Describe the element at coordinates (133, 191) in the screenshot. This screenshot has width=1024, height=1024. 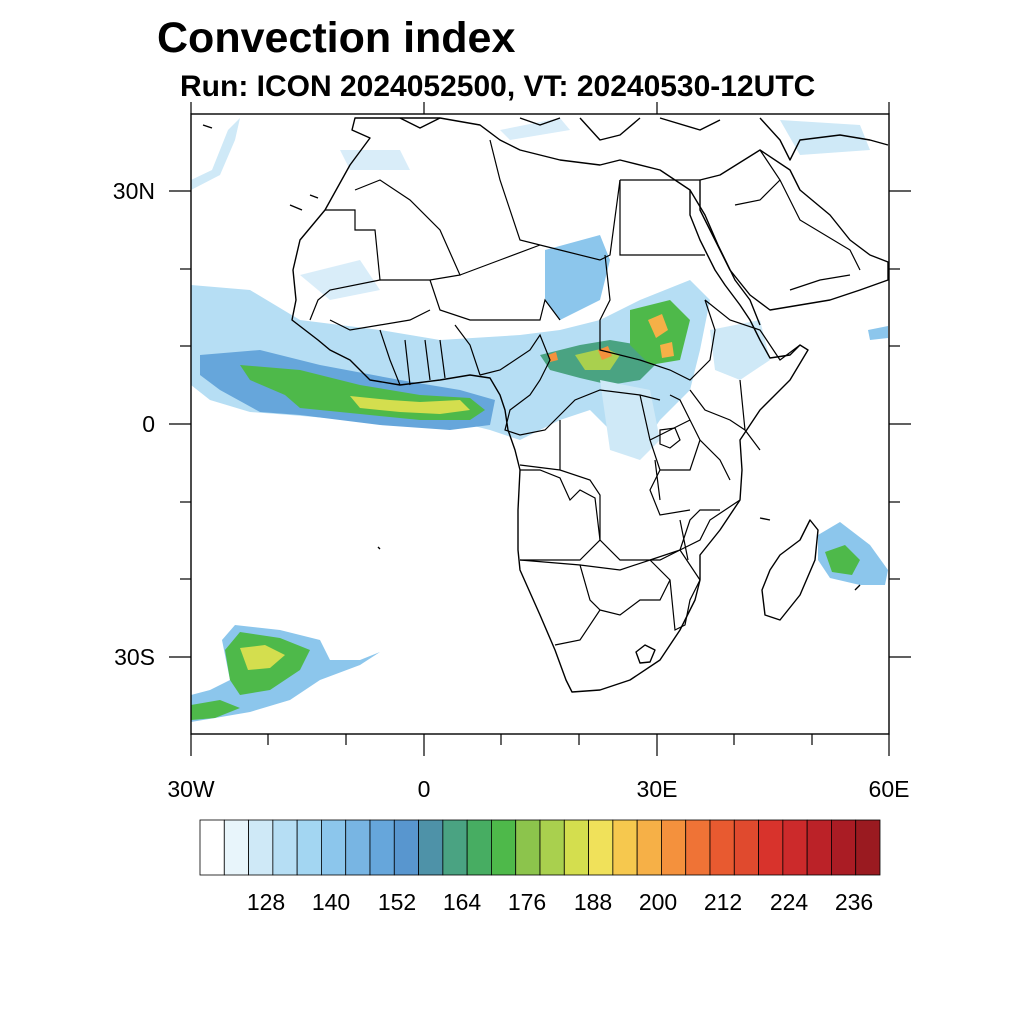
I see `y-tick-label-30n: 30N` at that location.